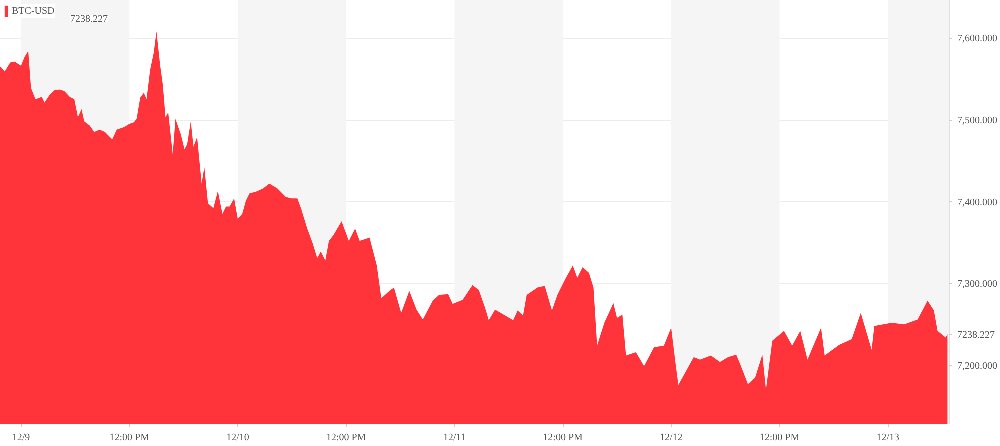 This screenshot has width=1000, height=446. What do you see at coordinates (89, 19) in the screenshot?
I see `annotation: 7238.227` at bounding box center [89, 19].